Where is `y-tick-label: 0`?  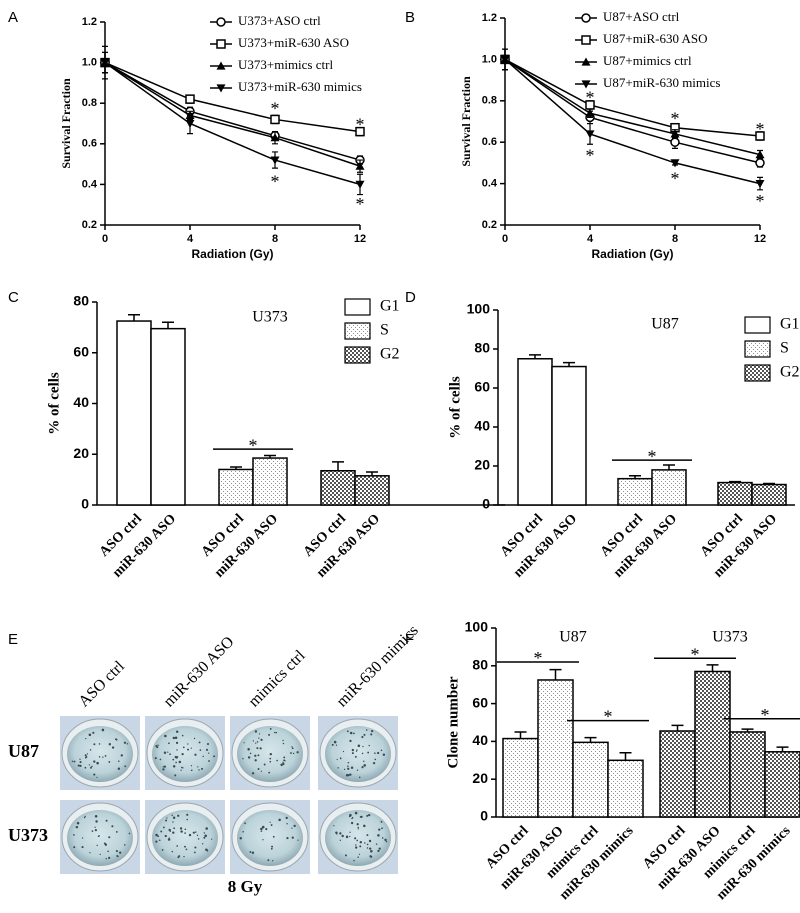
y-tick-label: 0 is located at coordinates (484, 816).